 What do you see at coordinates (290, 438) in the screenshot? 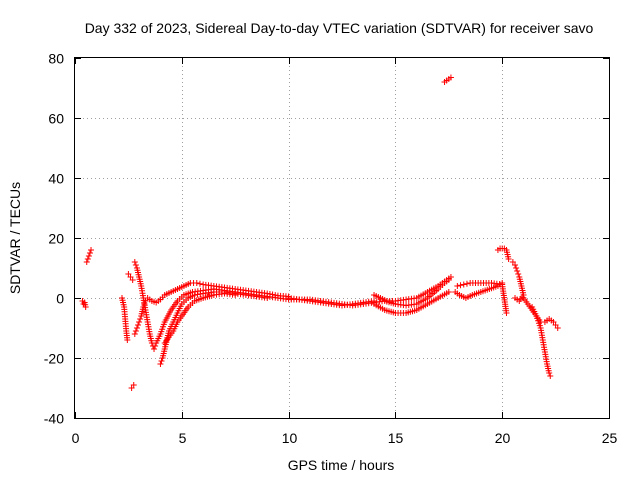
I see `x-tick-label: 10` at bounding box center [290, 438].